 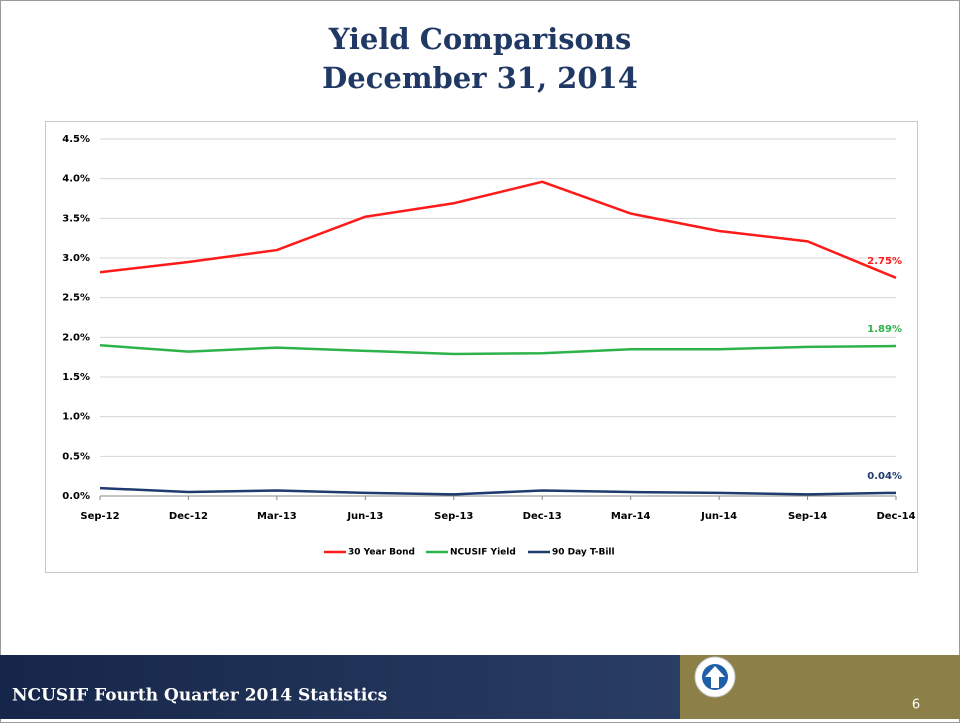 I want to click on footer-bar, so click(x=340, y=687).